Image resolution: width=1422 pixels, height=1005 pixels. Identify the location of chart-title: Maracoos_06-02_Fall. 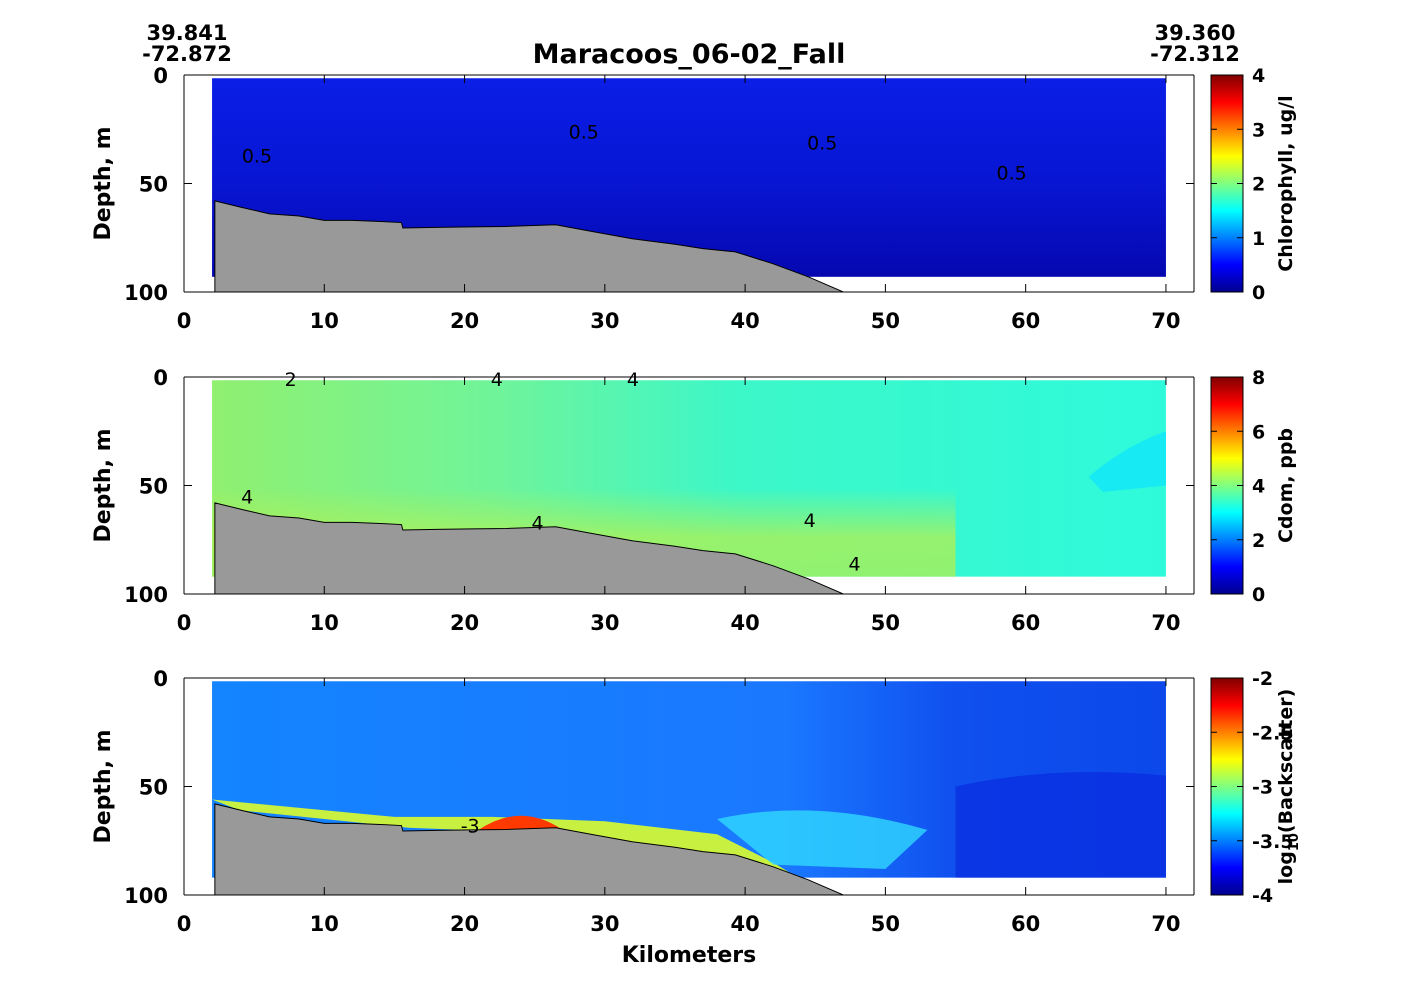
(689, 54).